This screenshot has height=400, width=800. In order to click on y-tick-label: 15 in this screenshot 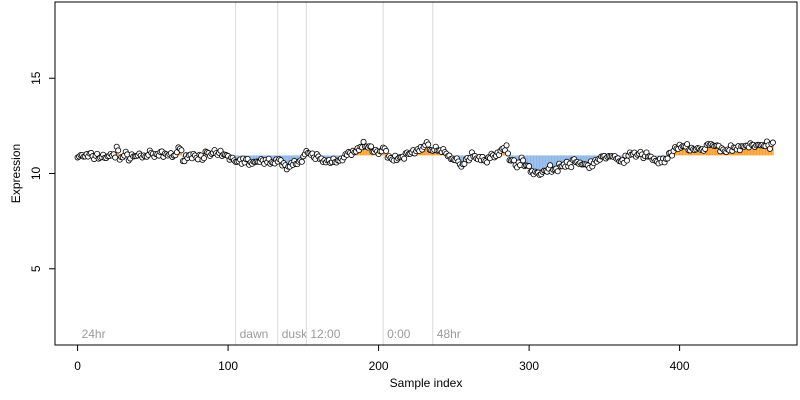, I will do `click(36, 78)`.